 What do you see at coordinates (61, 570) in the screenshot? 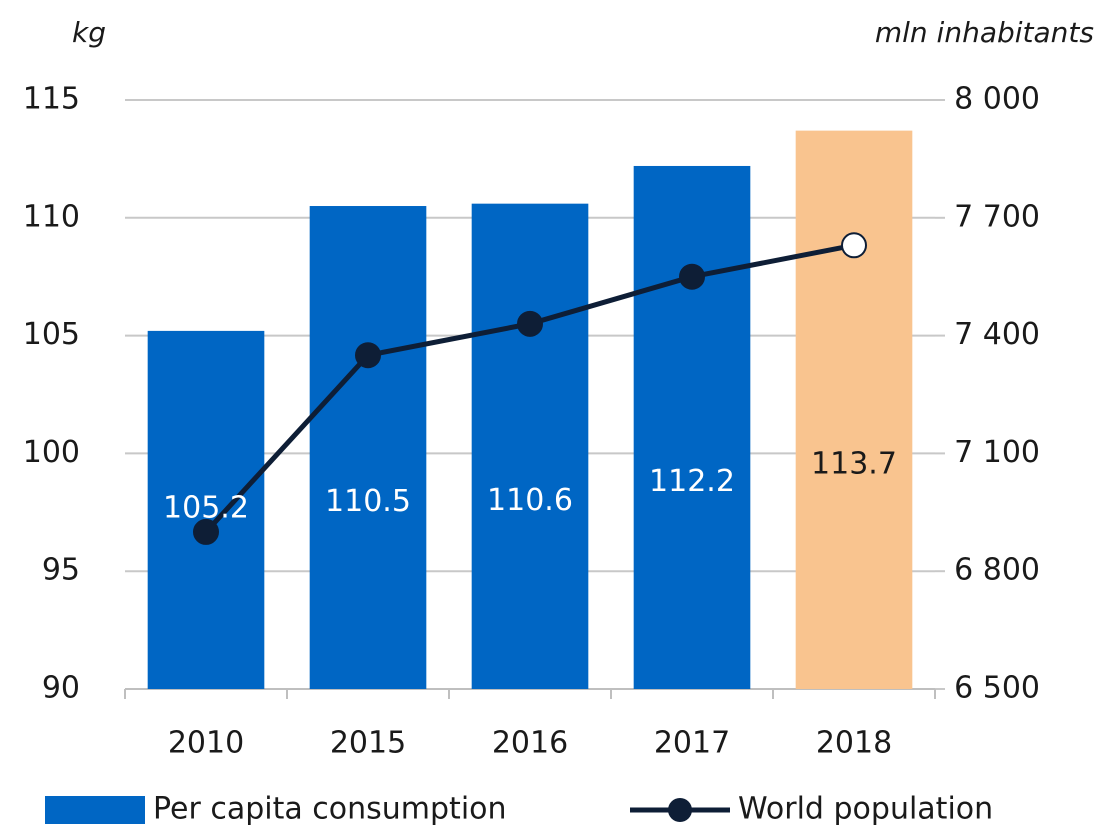
I see `y-tick-label: 95` at bounding box center [61, 570].